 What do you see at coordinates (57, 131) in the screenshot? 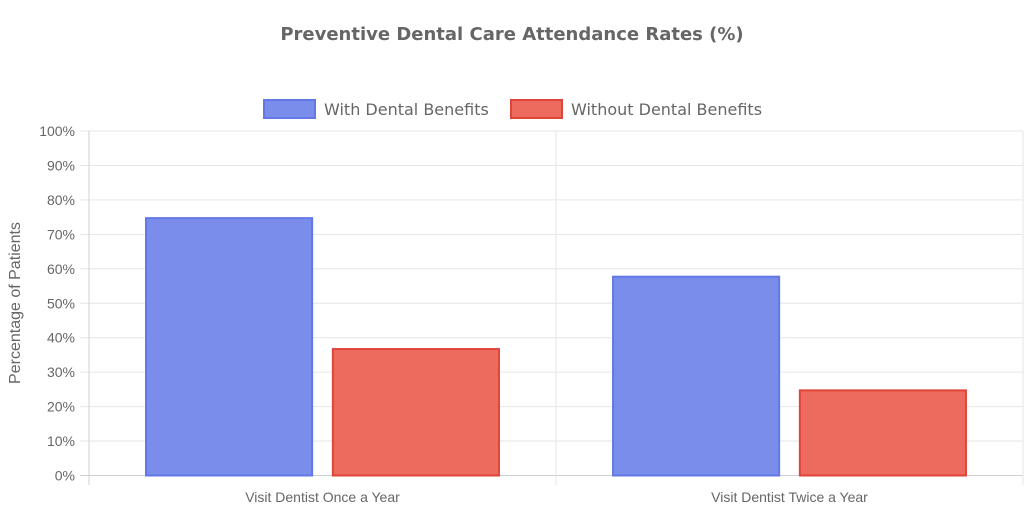
I see `y-tick-label: 100%` at bounding box center [57, 131].